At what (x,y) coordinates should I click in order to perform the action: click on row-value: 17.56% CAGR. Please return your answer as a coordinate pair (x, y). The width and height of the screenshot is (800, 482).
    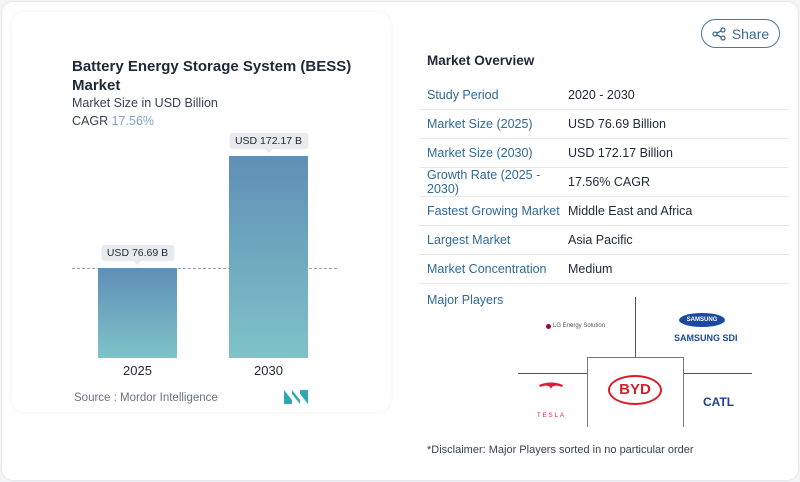
    Looking at the image, I should click on (609, 182).